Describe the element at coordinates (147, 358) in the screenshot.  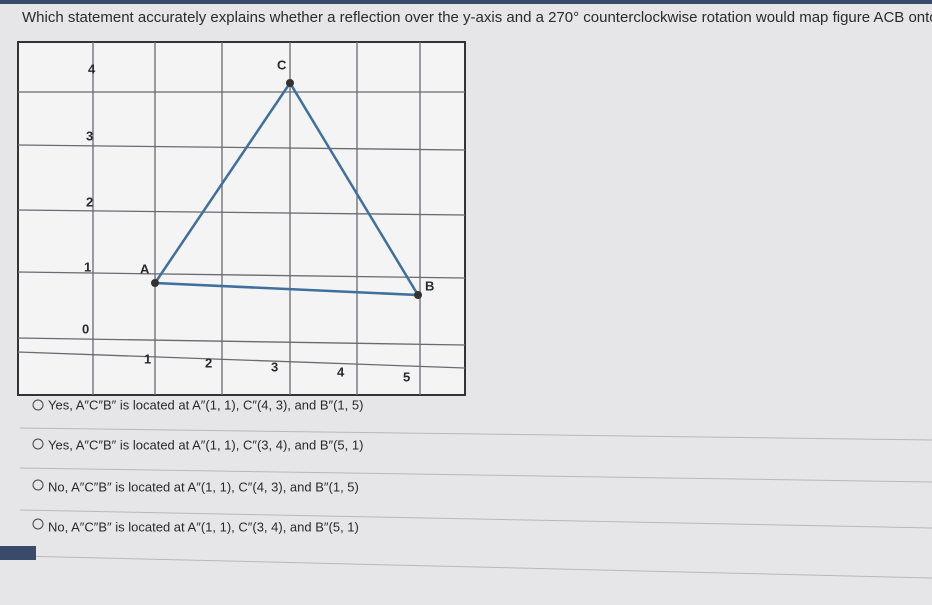
I see `x-label: 1` at that location.